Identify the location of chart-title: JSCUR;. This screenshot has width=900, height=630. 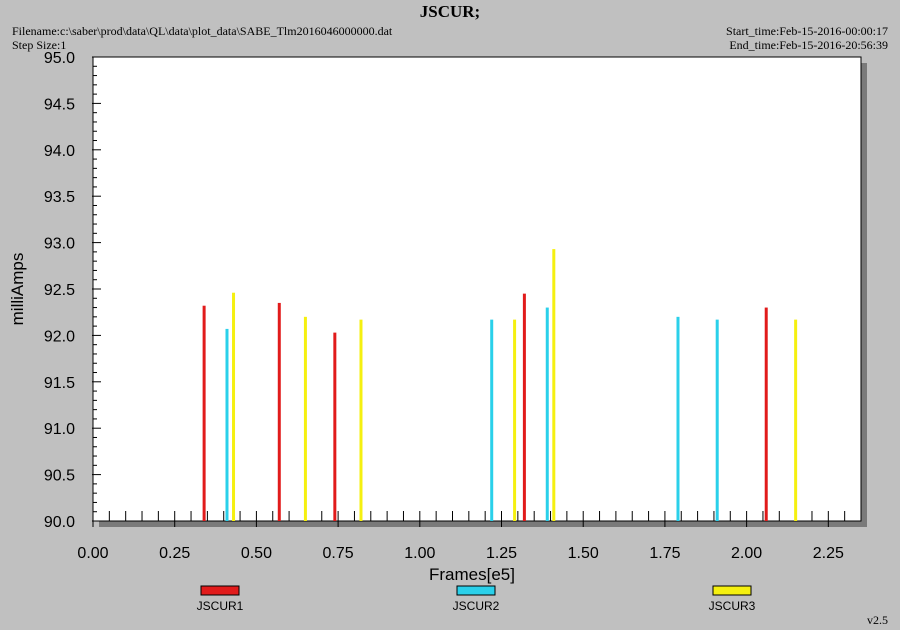
(450, 11).